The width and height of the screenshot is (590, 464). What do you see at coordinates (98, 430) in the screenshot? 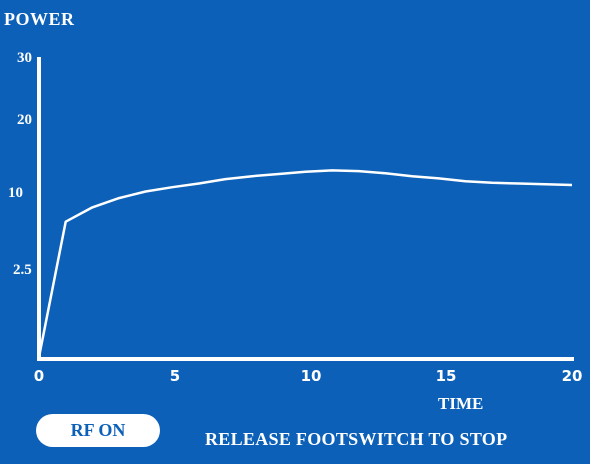
I see `rf-on-button: RF ON` at bounding box center [98, 430].